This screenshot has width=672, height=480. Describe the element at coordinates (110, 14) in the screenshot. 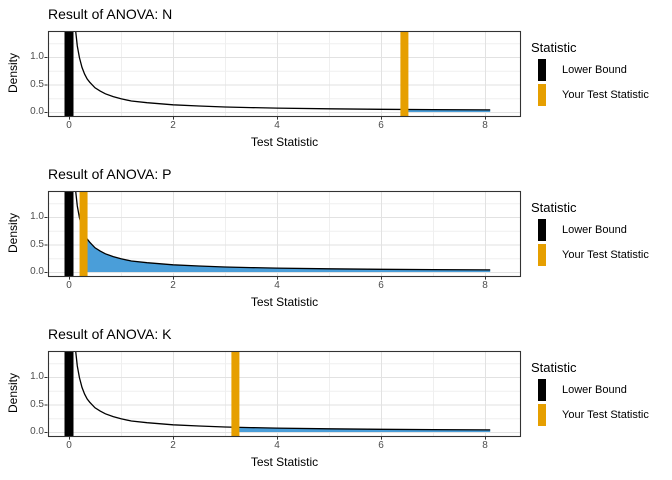

I see `panel-title: Result of ANOVA: N` at that location.